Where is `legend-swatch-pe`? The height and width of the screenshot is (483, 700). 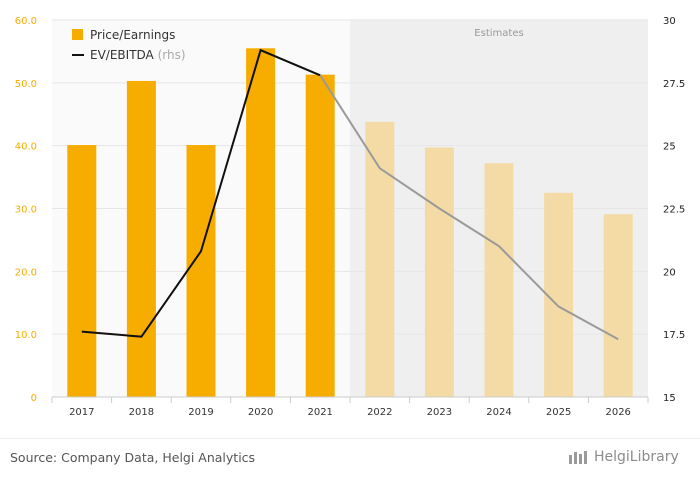 legend-swatch-pe is located at coordinates (77, 34).